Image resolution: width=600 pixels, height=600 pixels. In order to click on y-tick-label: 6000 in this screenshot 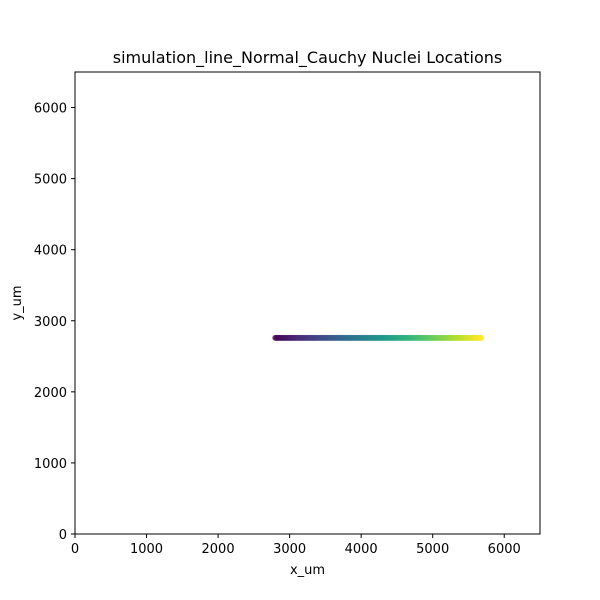, I will do `click(50, 109)`.